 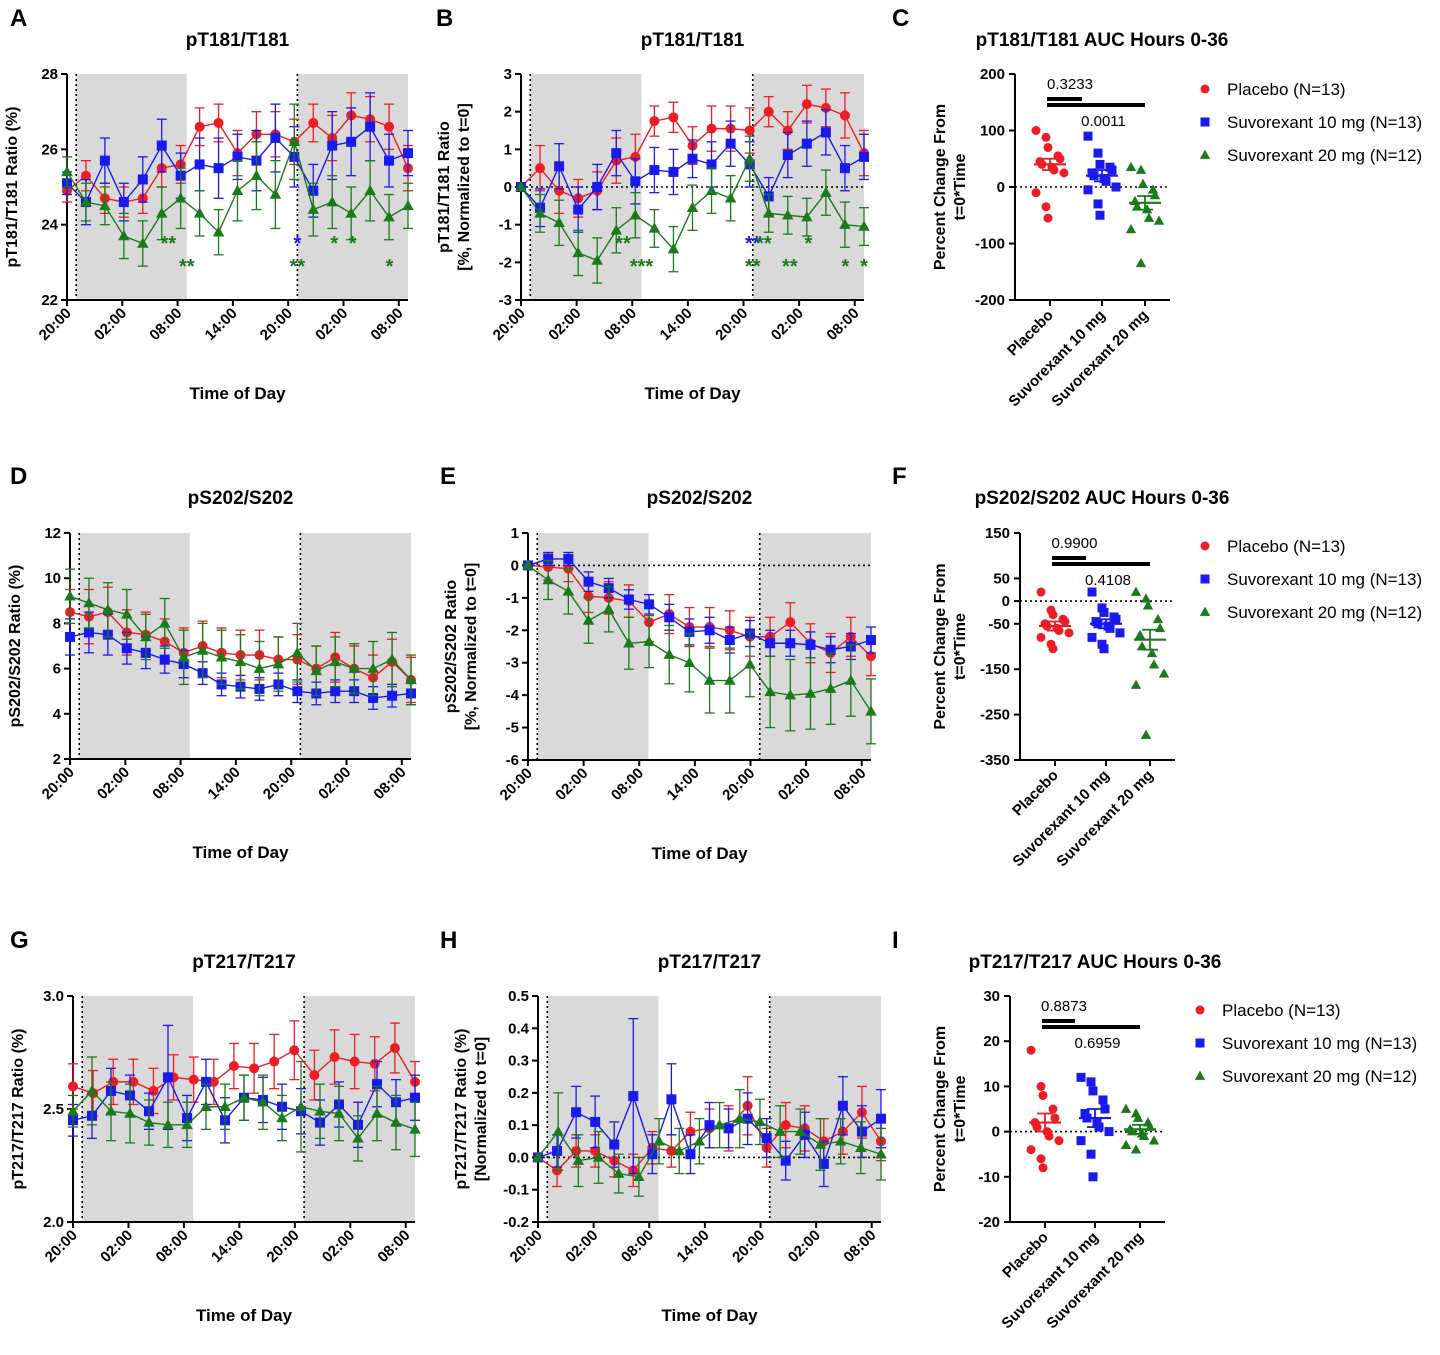 What do you see at coordinates (693, 40) in the screenshot?
I see `chart-title: pT181/T181` at bounding box center [693, 40].